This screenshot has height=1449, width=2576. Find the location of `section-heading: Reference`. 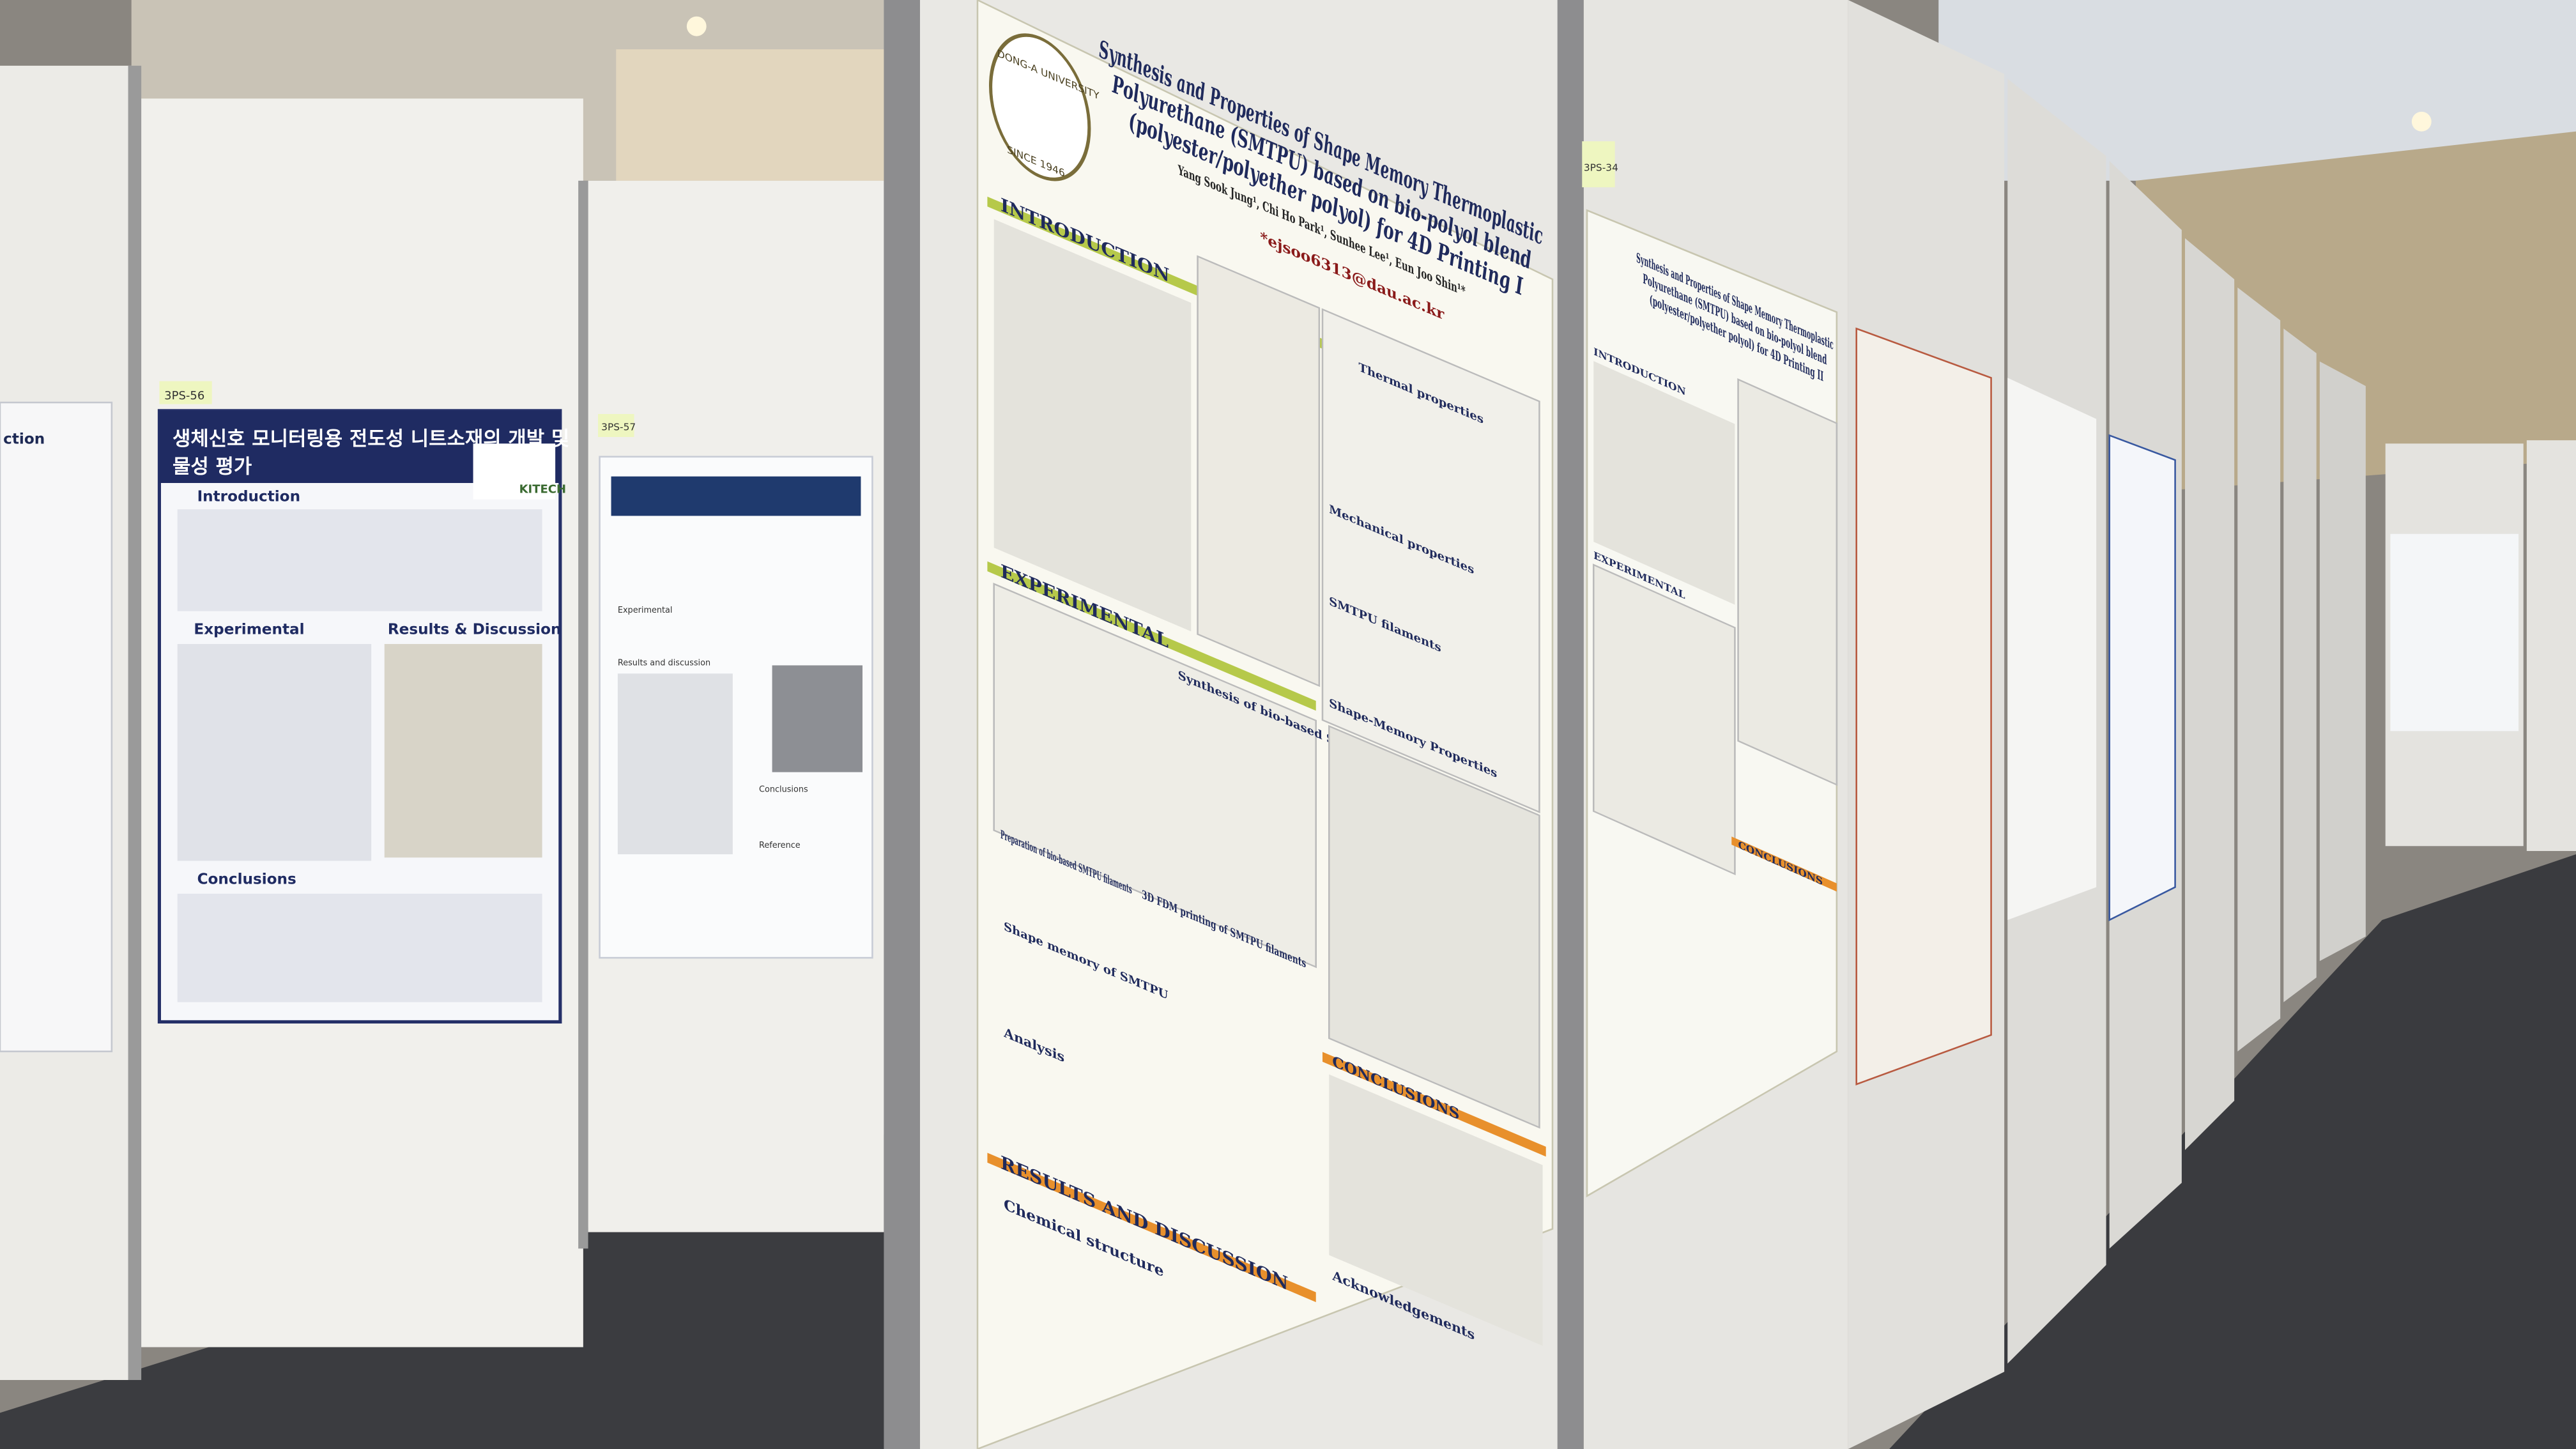

section-heading: Reference is located at coordinates (780, 845).